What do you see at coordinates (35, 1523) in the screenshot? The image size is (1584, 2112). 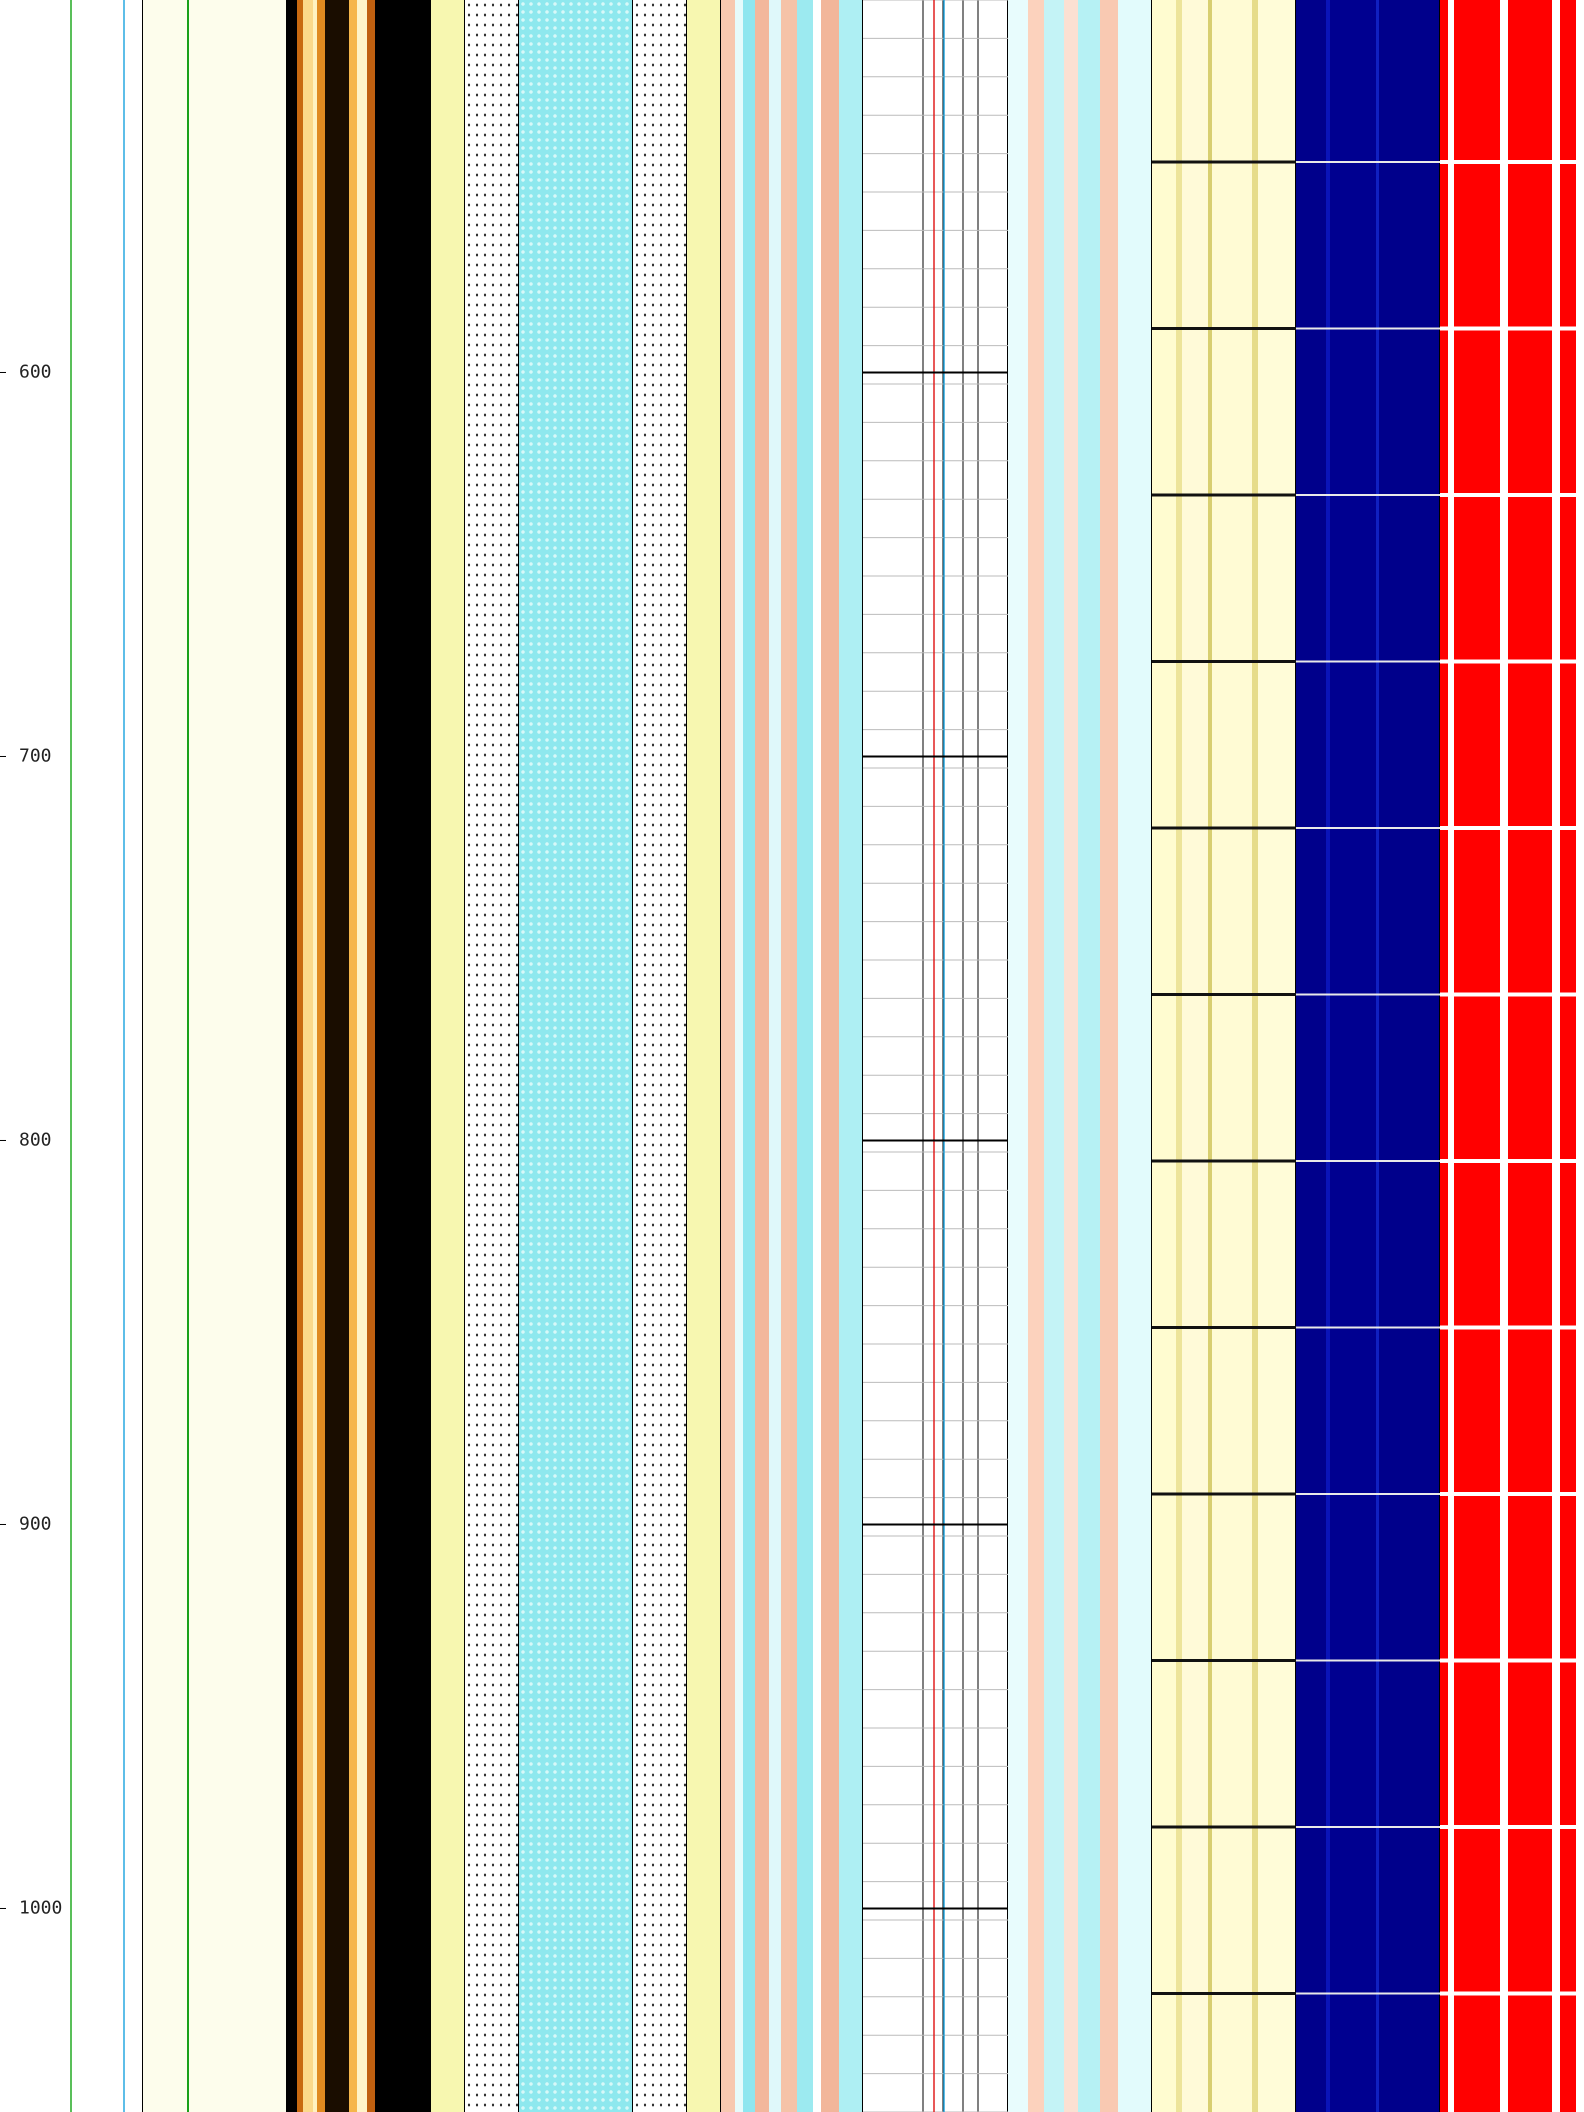 I see `depth-label: 900` at bounding box center [35, 1523].